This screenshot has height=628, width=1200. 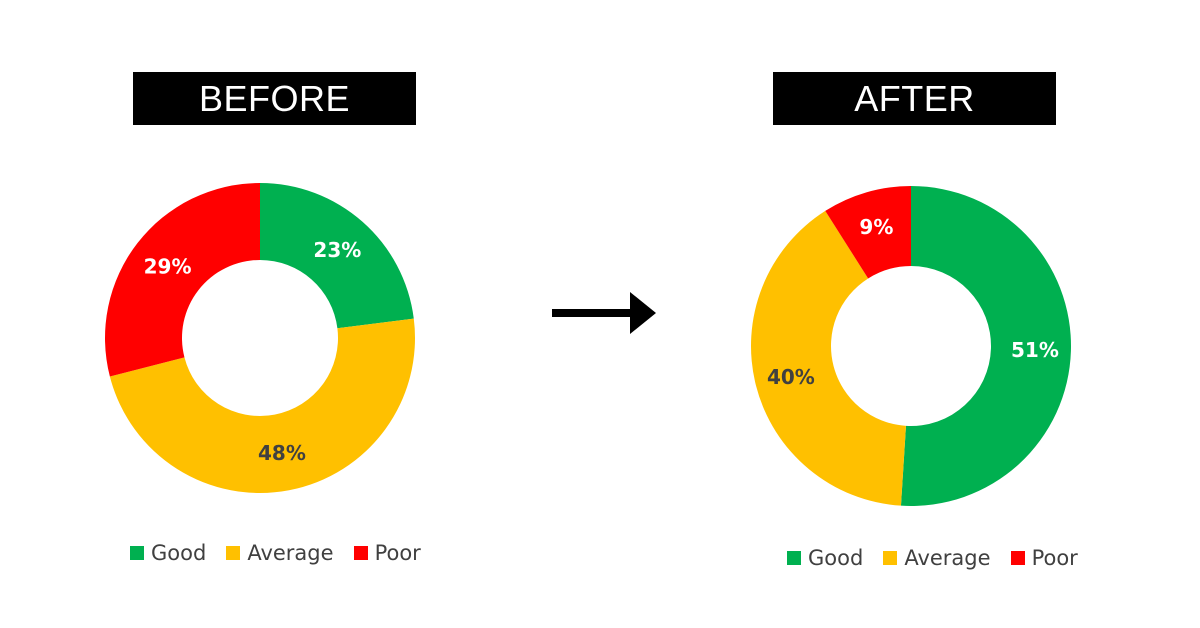 I want to click on before-legend: Good Average Poor, so click(x=285, y=553).